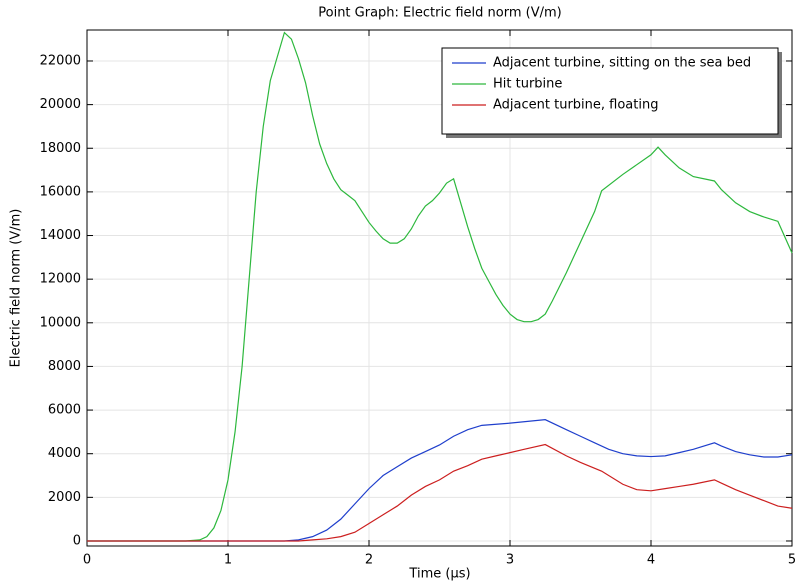 The image size is (797, 585). I want to click on chart-title: Point Graph: Electric field norm (V/m), so click(439, 13).